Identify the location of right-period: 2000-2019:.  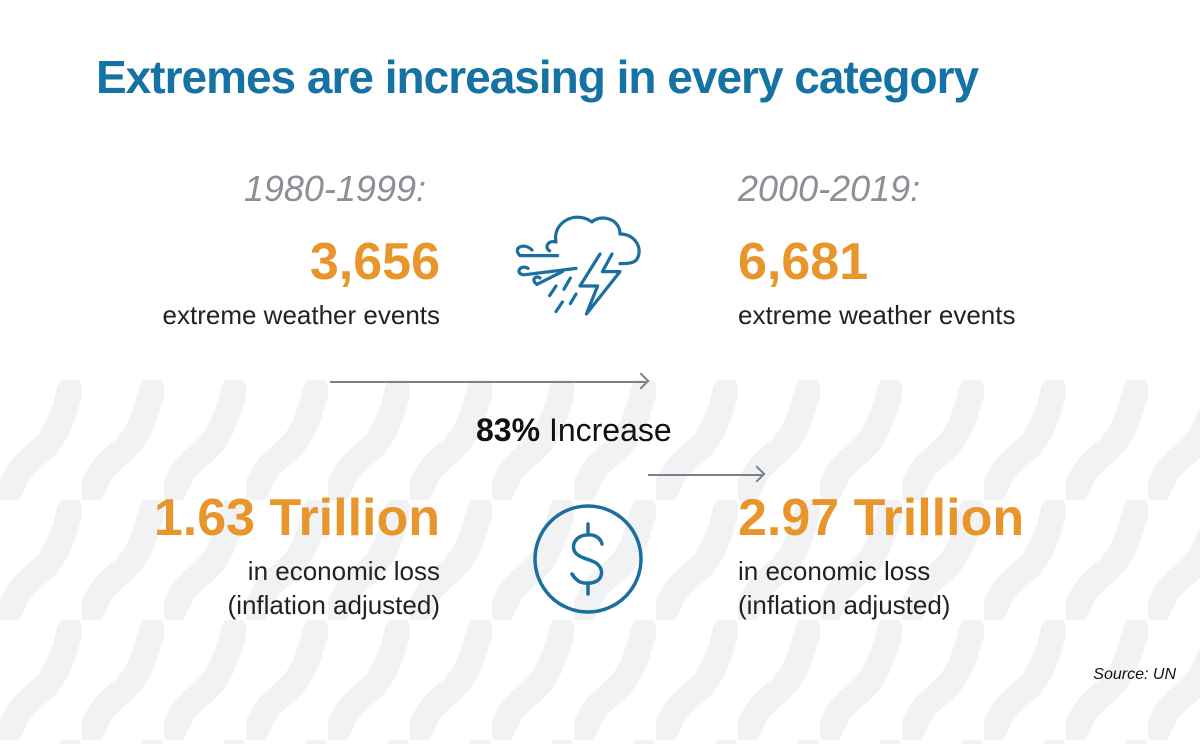
(829, 188).